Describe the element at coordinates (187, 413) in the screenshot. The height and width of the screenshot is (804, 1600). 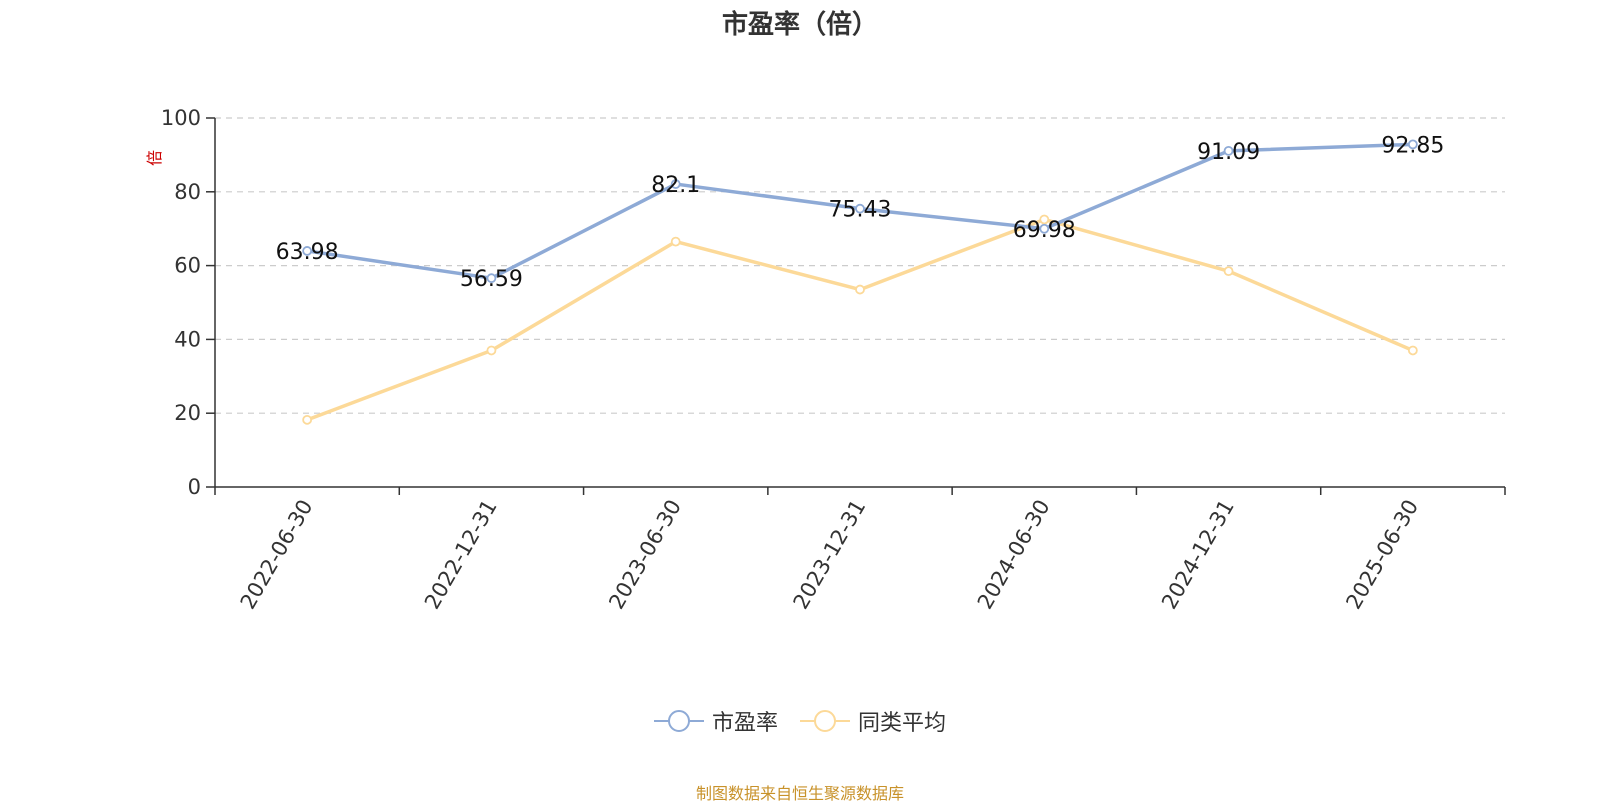
I see `y-tick-label: 20` at that location.